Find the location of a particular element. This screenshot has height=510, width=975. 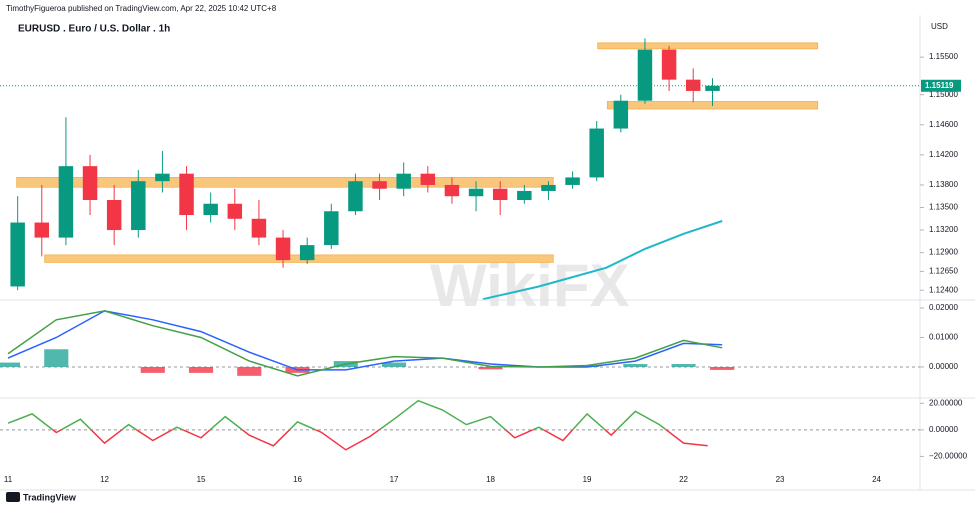

y-tick-label: 1.12900 is located at coordinates (943, 252).